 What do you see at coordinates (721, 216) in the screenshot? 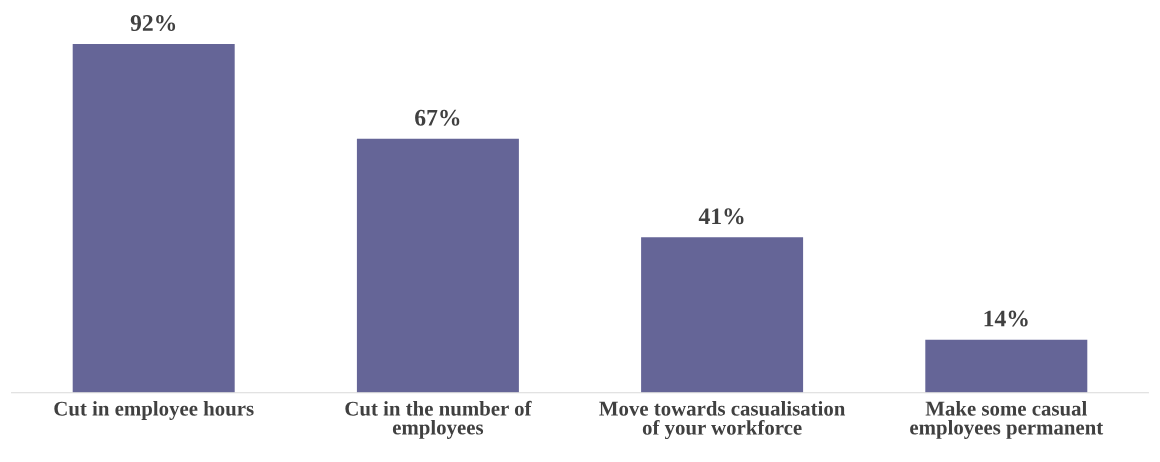
I see `data-label: 41%` at bounding box center [721, 216].